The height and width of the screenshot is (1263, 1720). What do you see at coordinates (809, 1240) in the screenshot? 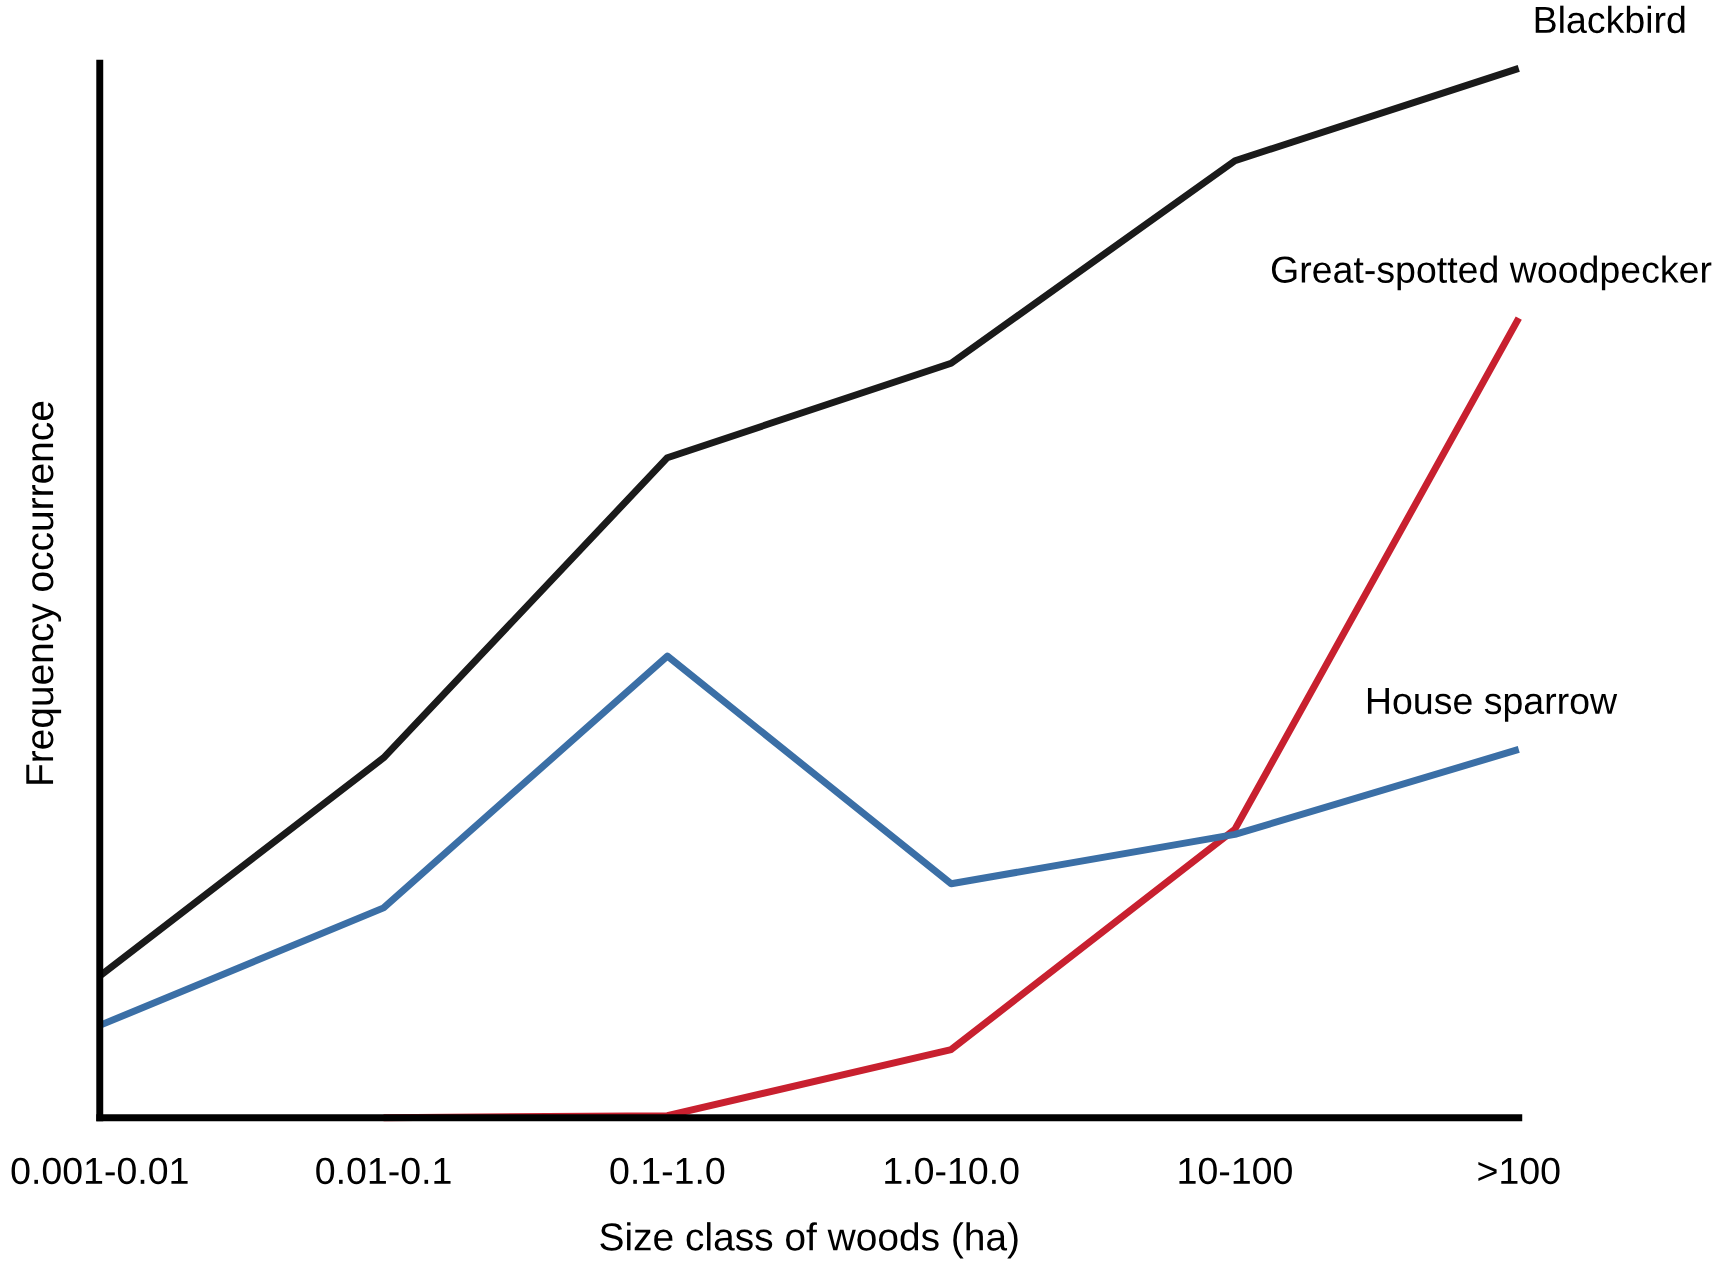
I see `x-axis-title: Size class of woods (ha)` at bounding box center [809, 1240].